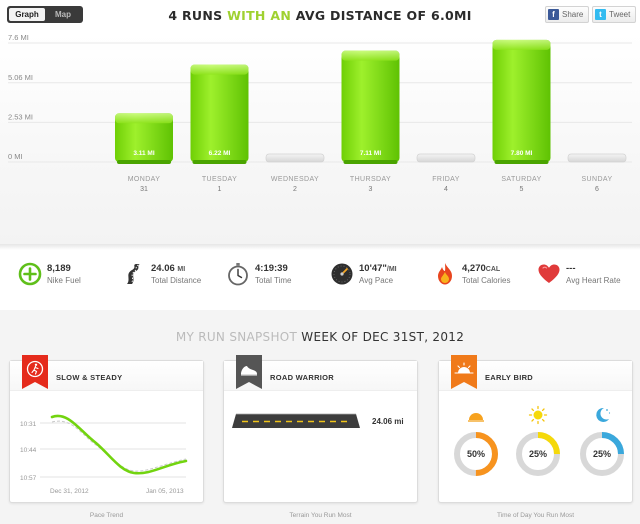 The image size is (640, 524). Describe the element at coordinates (378, 268) in the screenshot. I see `stat-value: 10'47"/MI` at that location.